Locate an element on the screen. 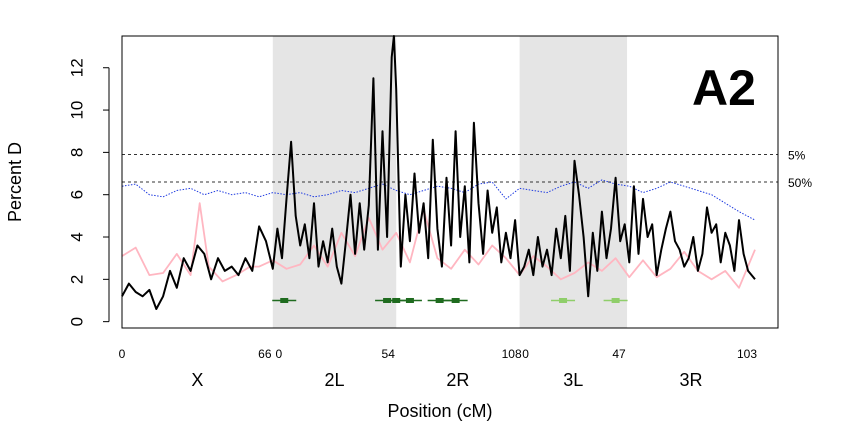 The width and height of the screenshot is (841, 448). arm-name-2r: 2R is located at coordinates (457, 380).